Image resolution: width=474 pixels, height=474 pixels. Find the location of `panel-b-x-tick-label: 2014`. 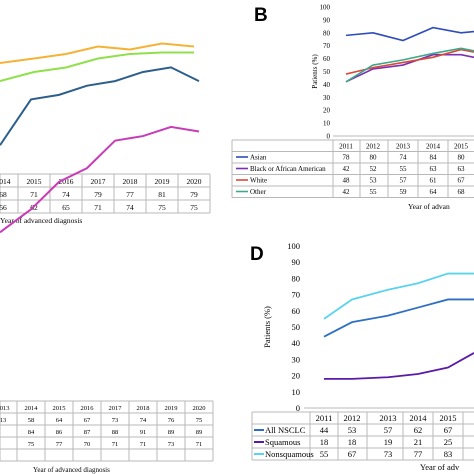

panel-b-x-tick-label: 2014 is located at coordinates (433, 147).